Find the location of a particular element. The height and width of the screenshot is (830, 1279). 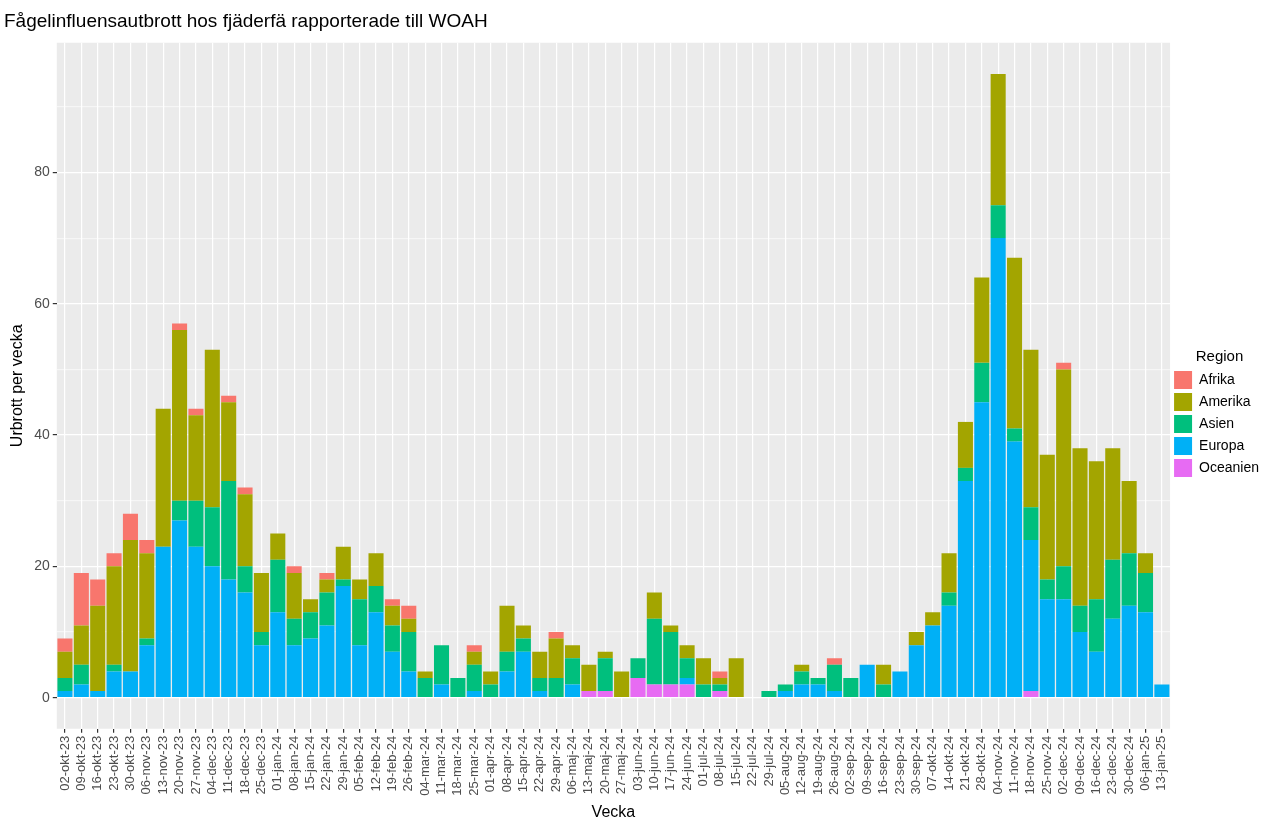

x-tick-label: 25-dec-23 is located at coordinates (260, 765).